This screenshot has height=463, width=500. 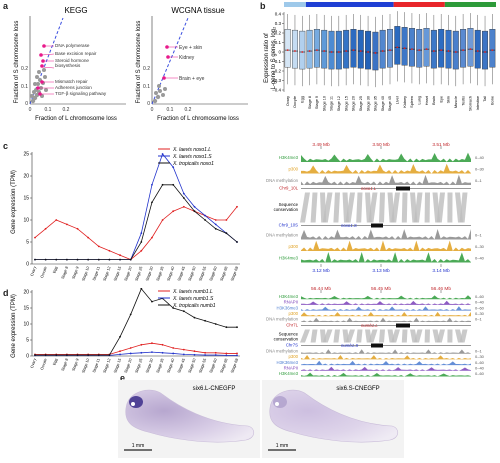 I want to click on boxplot-category-label: Stage 12, so click(x=339, y=103).